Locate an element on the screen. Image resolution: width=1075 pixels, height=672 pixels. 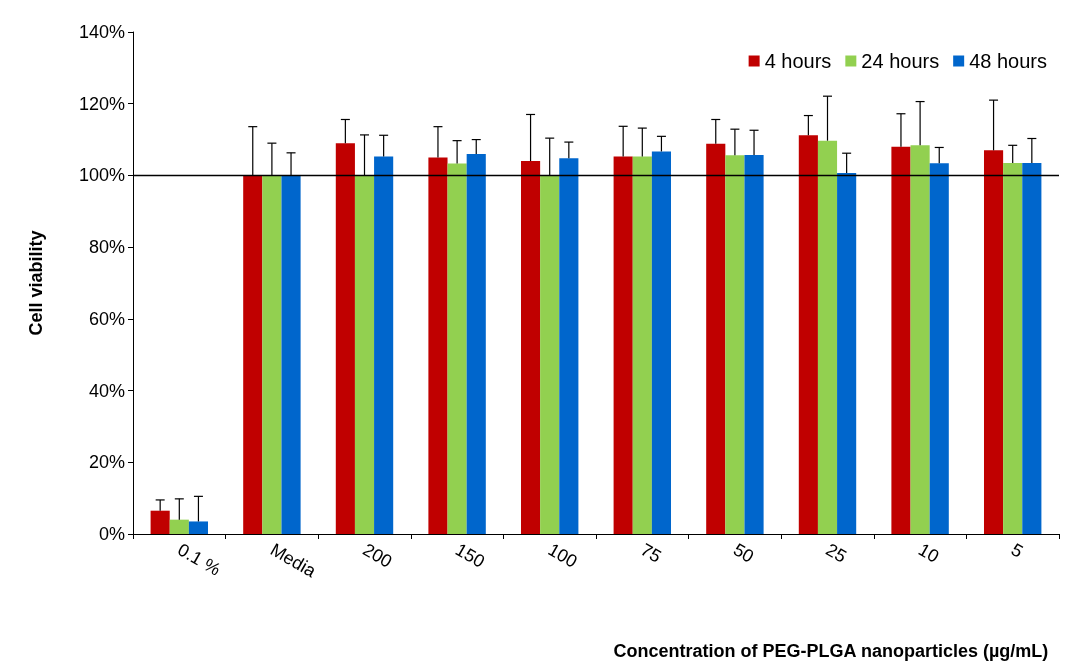
y-tick-label: 40% is located at coordinates (106, 390).